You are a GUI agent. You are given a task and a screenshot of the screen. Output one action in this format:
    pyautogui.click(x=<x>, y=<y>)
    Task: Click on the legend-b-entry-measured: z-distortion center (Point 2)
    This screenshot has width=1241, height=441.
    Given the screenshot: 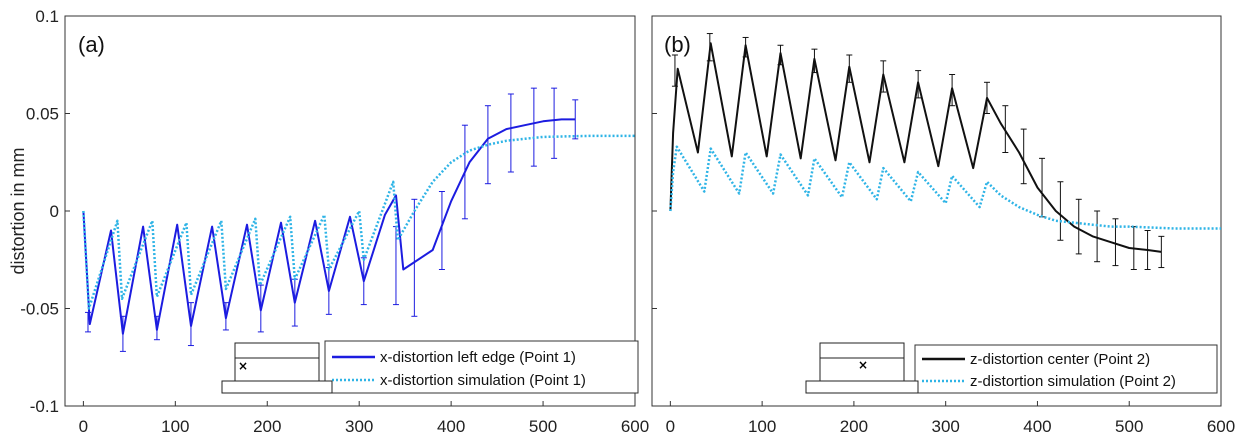 What is the action you would take?
    pyautogui.click(x=1060, y=359)
    